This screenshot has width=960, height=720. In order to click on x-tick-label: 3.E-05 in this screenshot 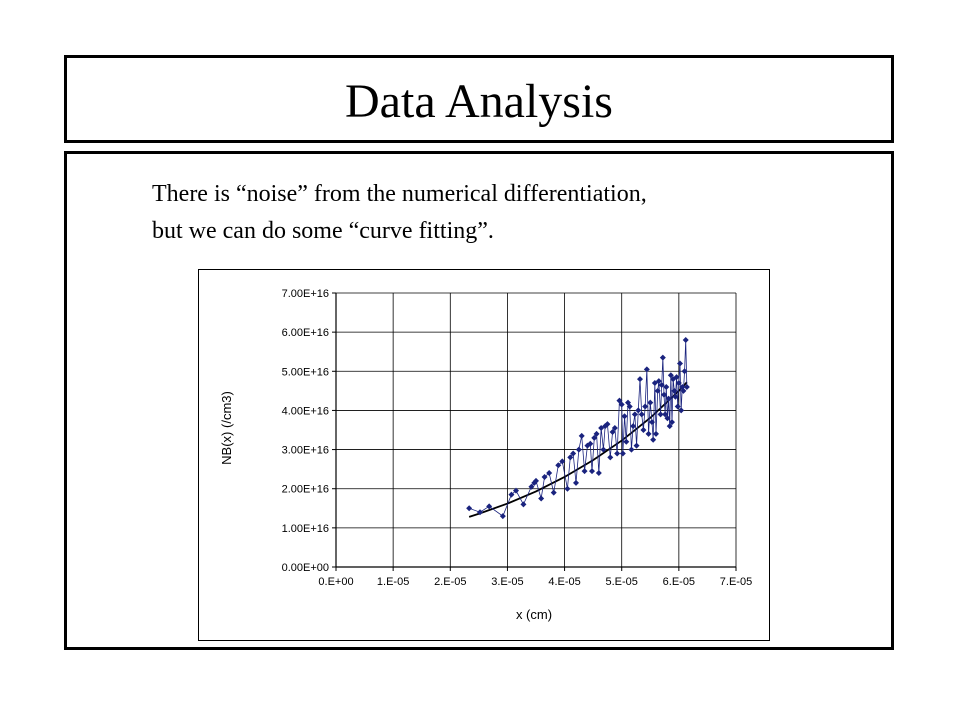, I will do `click(507, 582)`.